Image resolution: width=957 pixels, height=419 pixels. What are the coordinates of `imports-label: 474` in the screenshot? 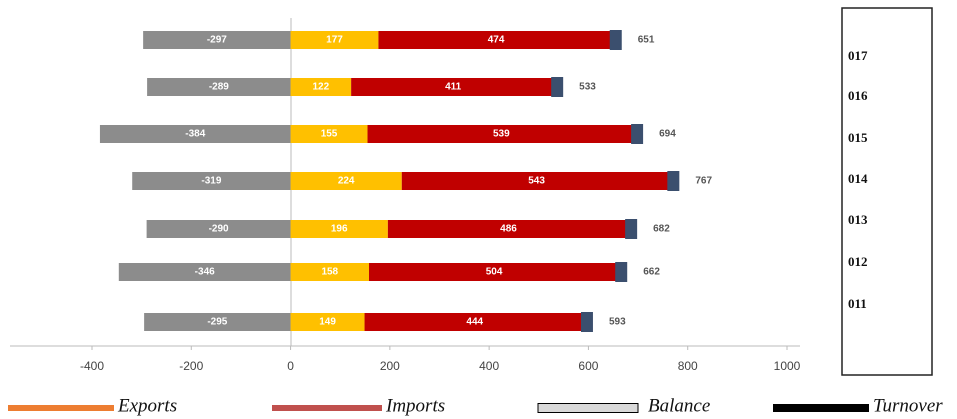 It's located at (496, 40).